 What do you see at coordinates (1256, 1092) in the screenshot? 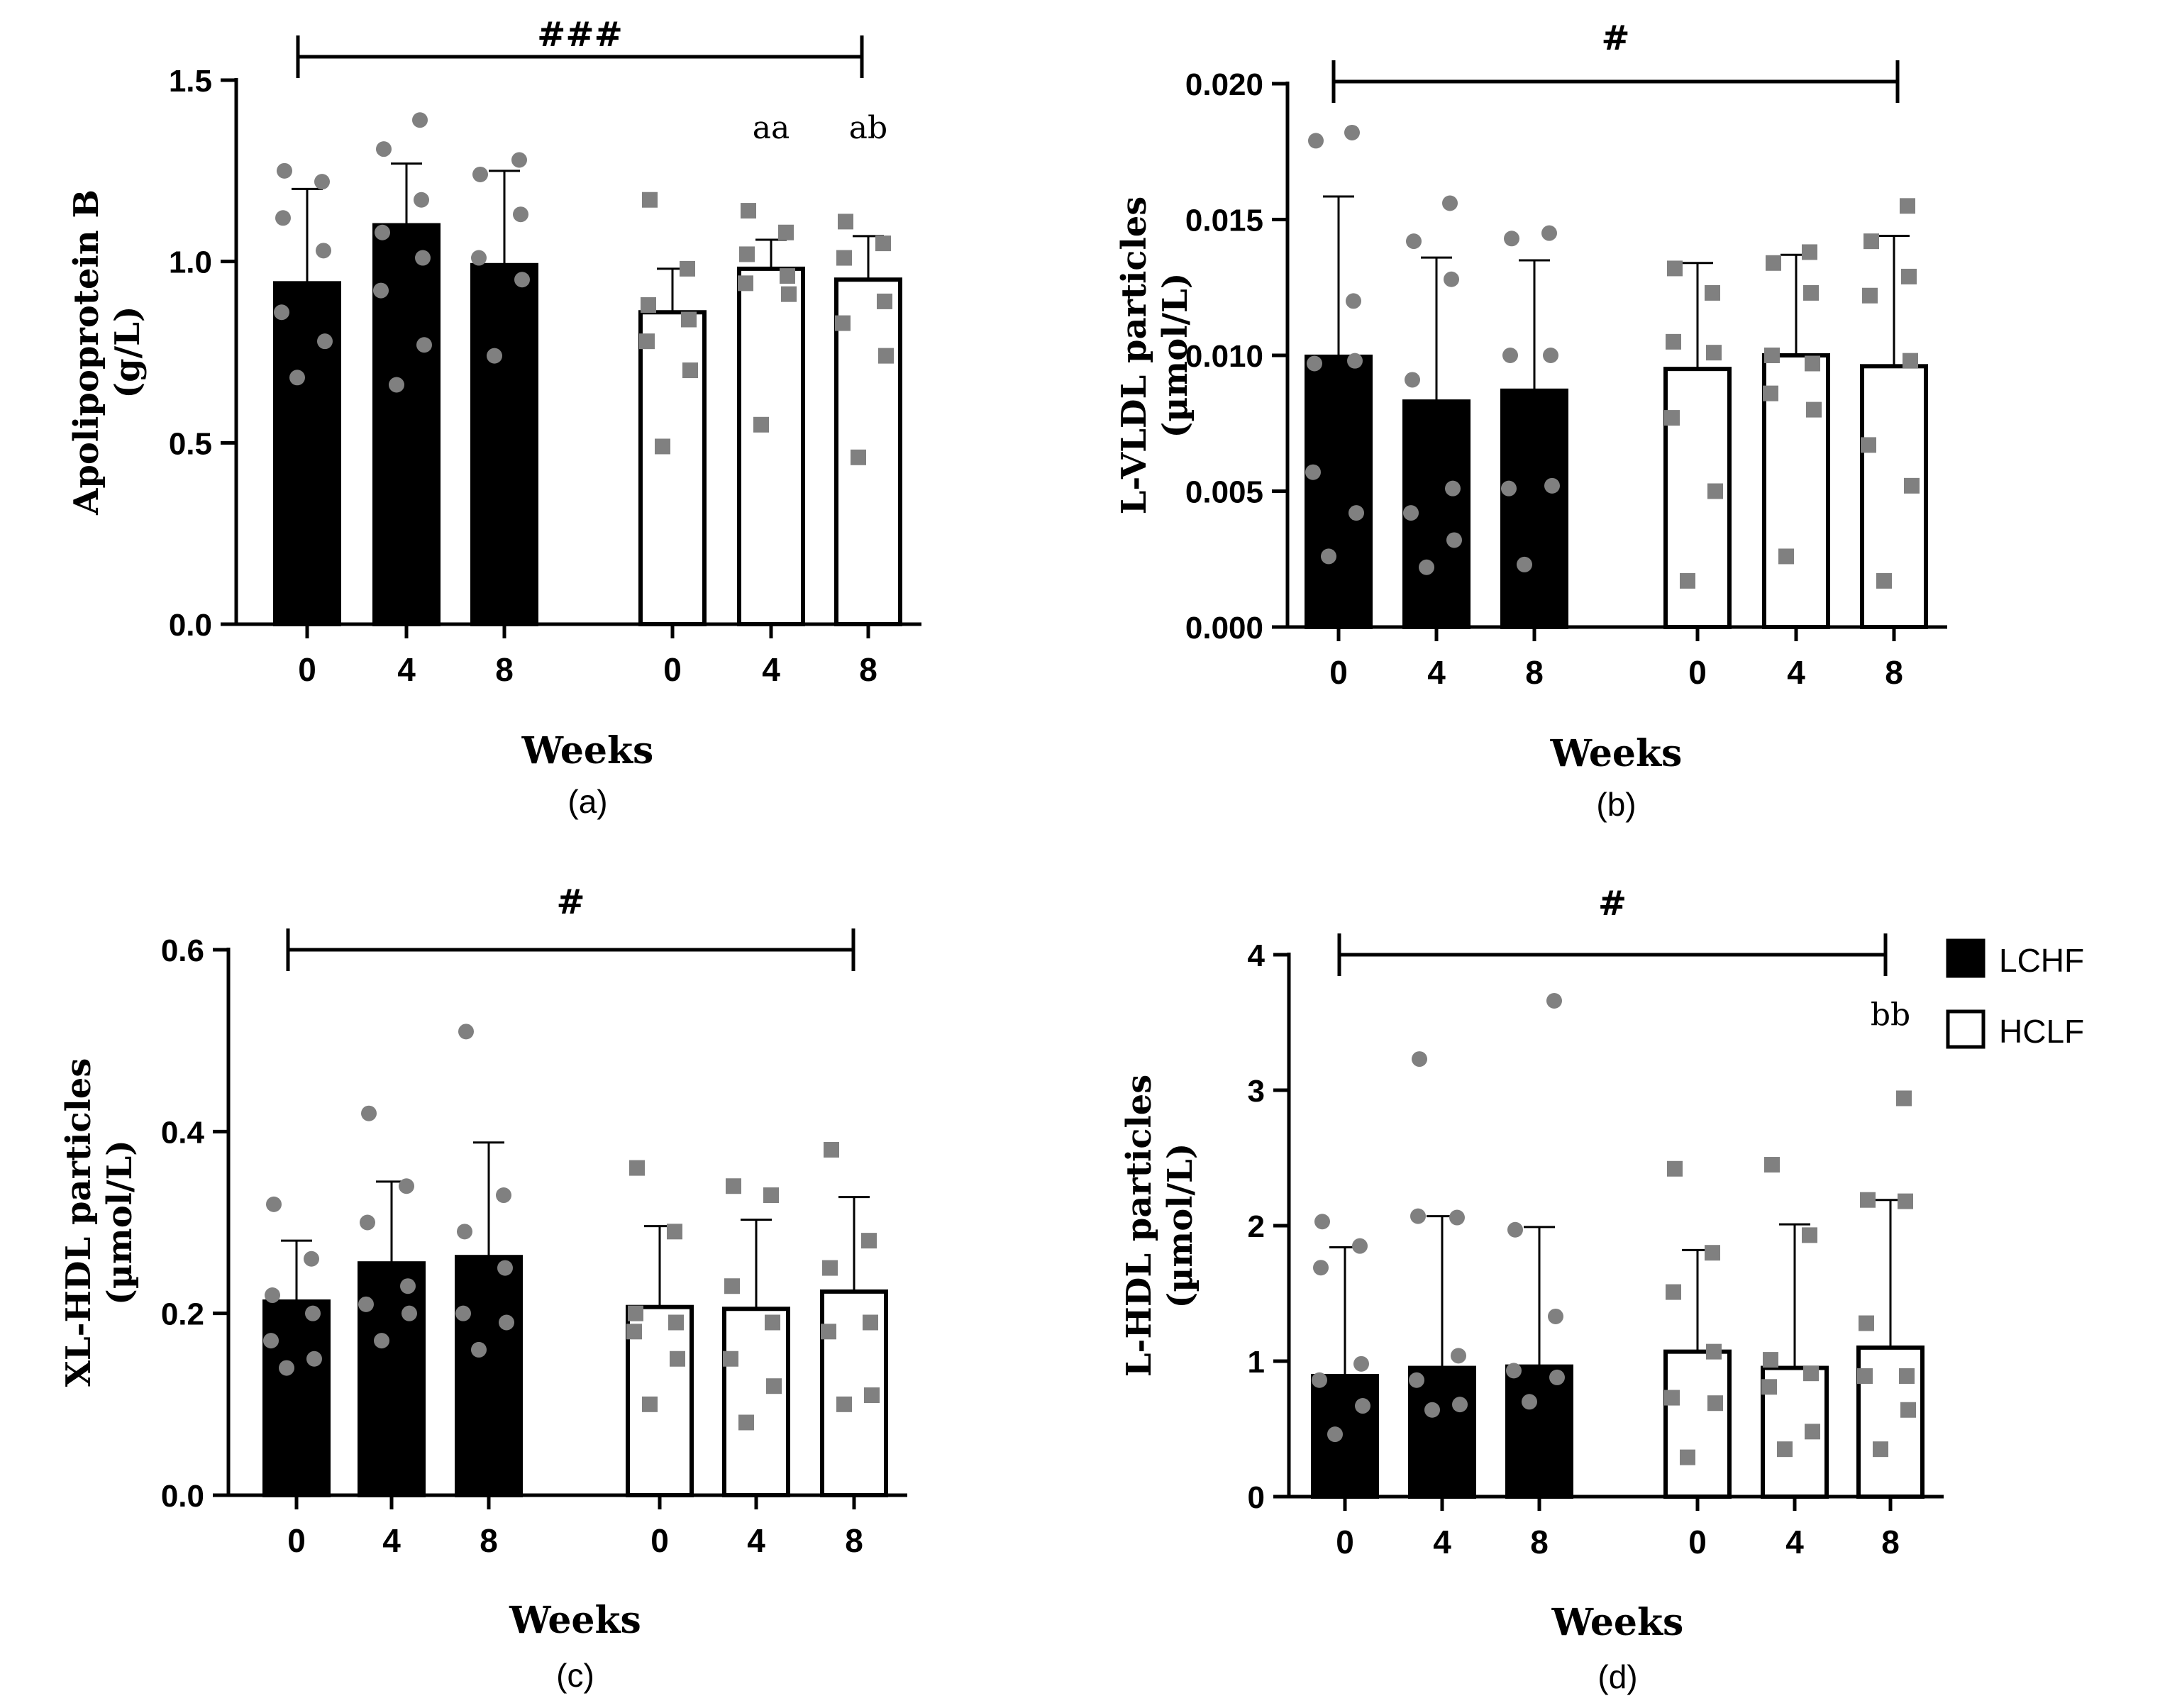
I see `y-tick-label: 3` at bounding box center [1256, 1092].